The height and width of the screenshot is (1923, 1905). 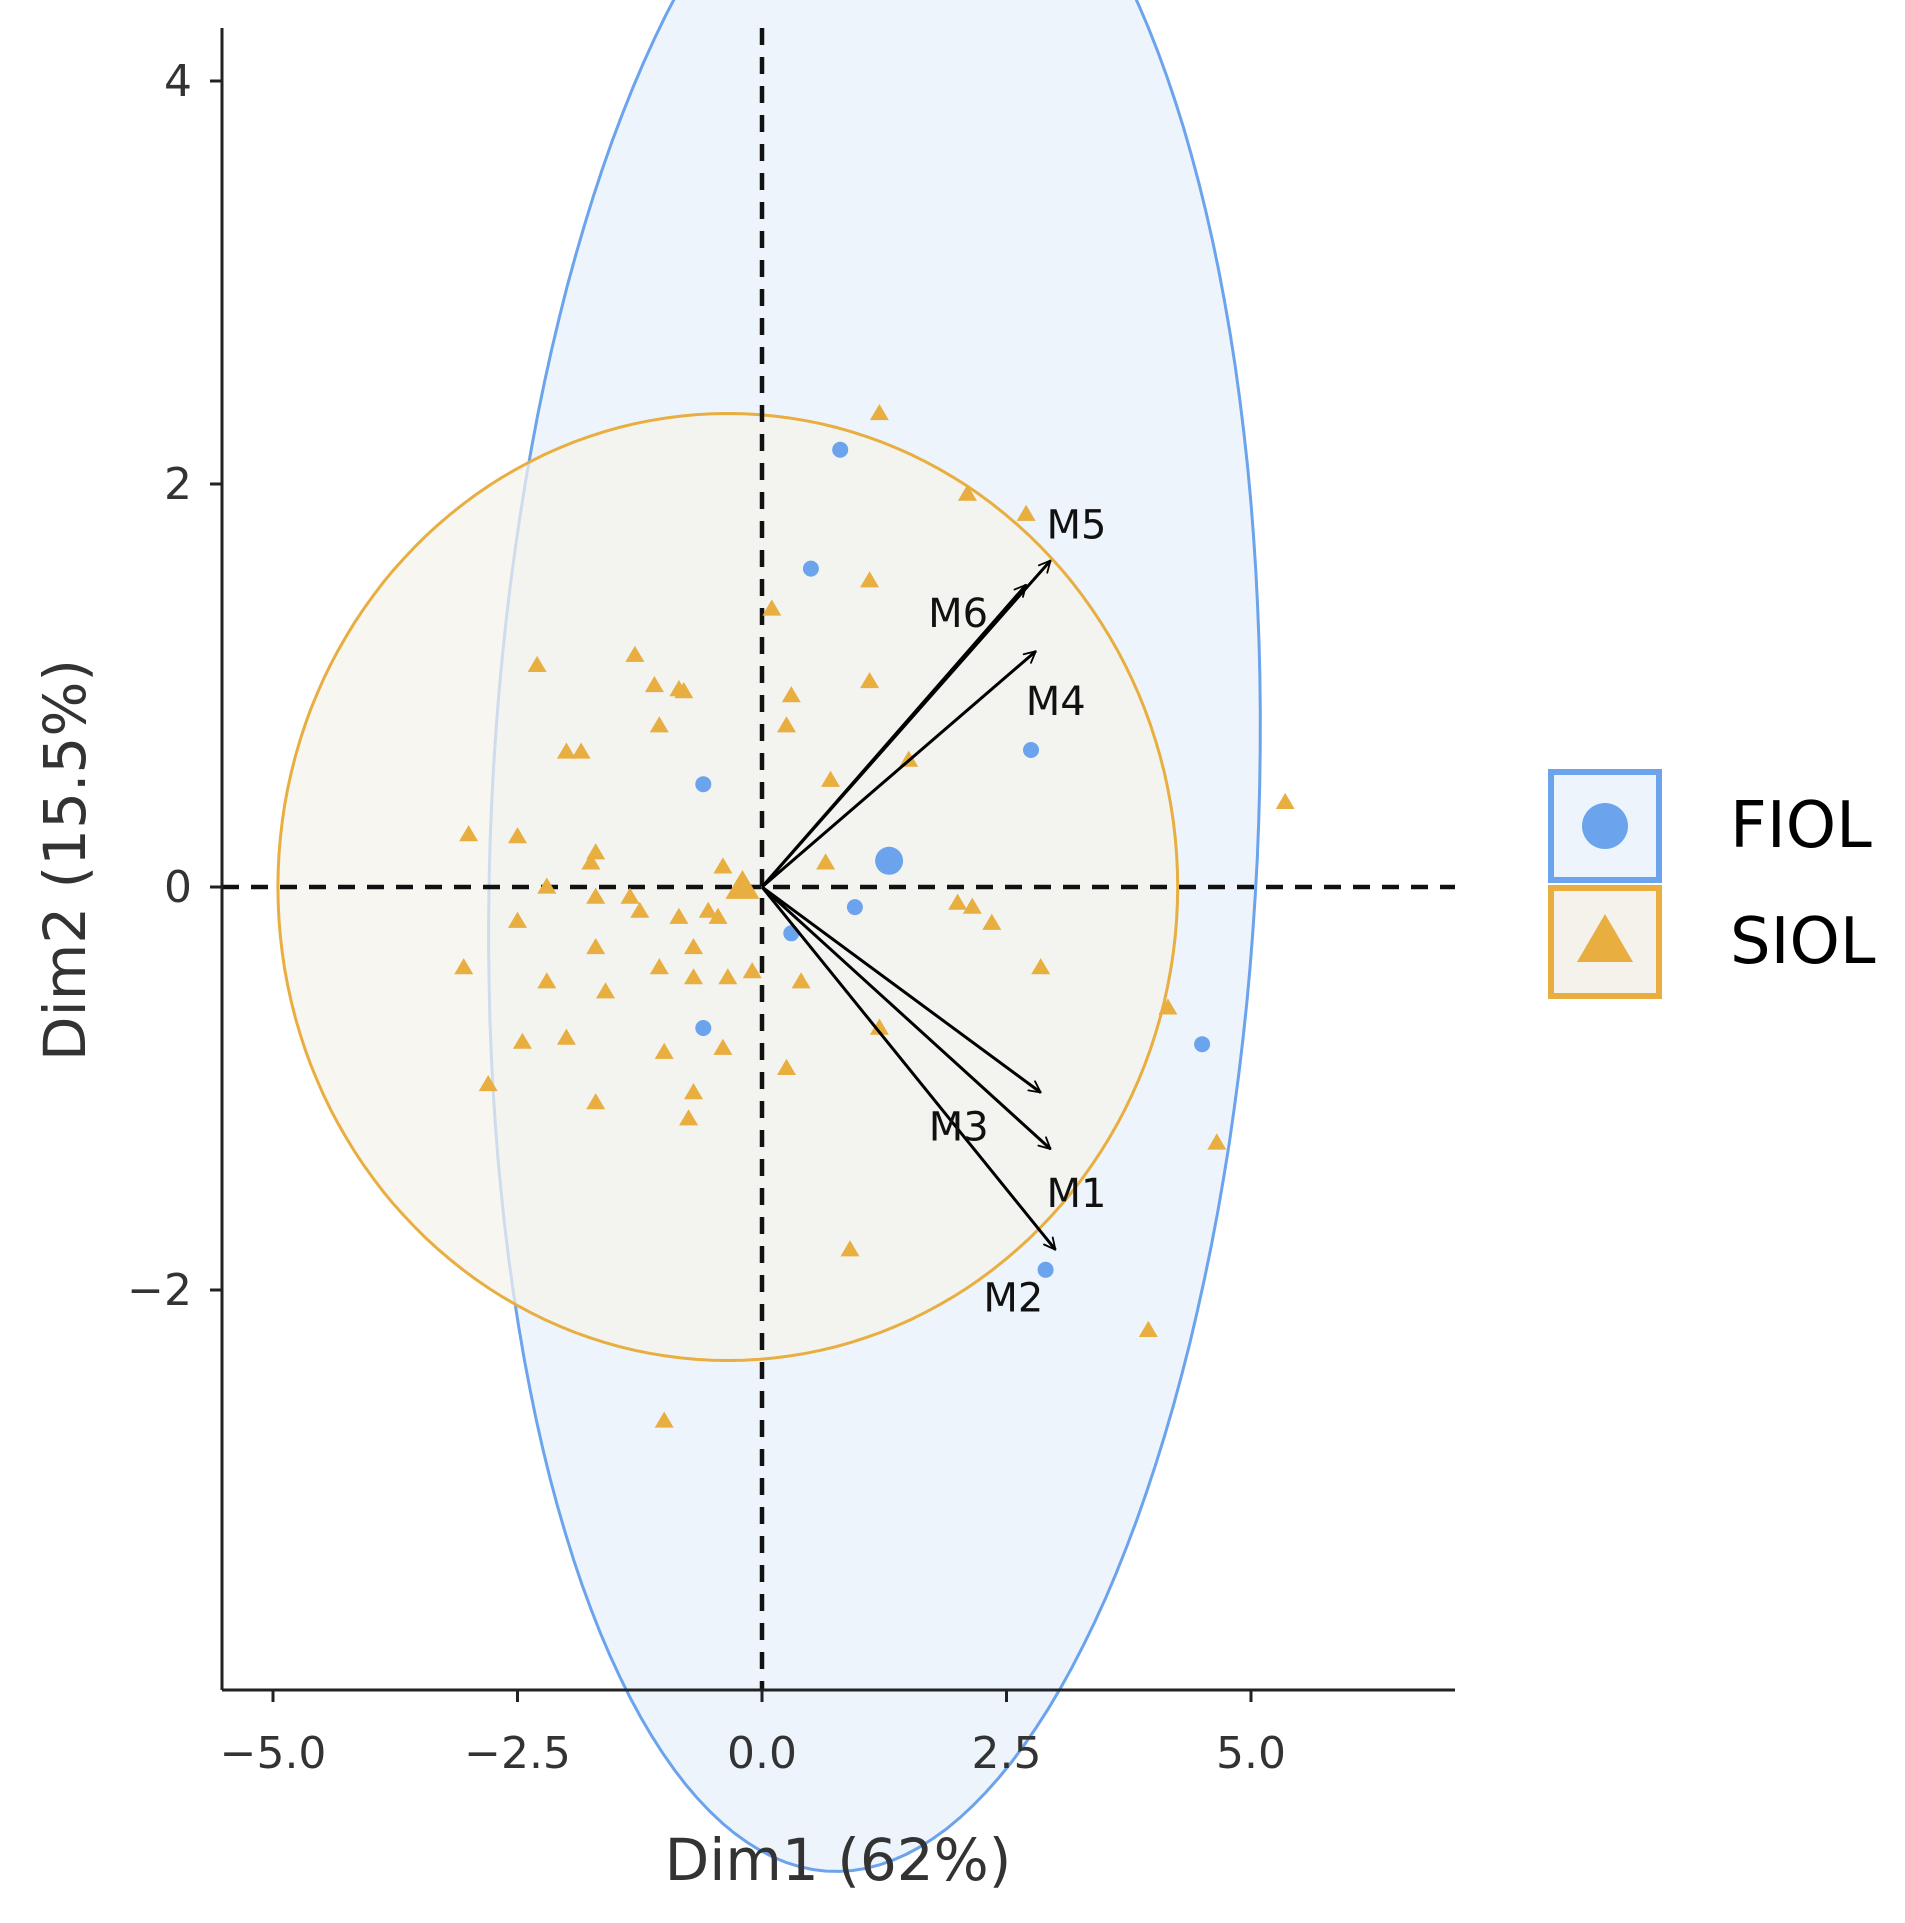 I want to click on y-tick-label: 2, so click(x=178, y=484).